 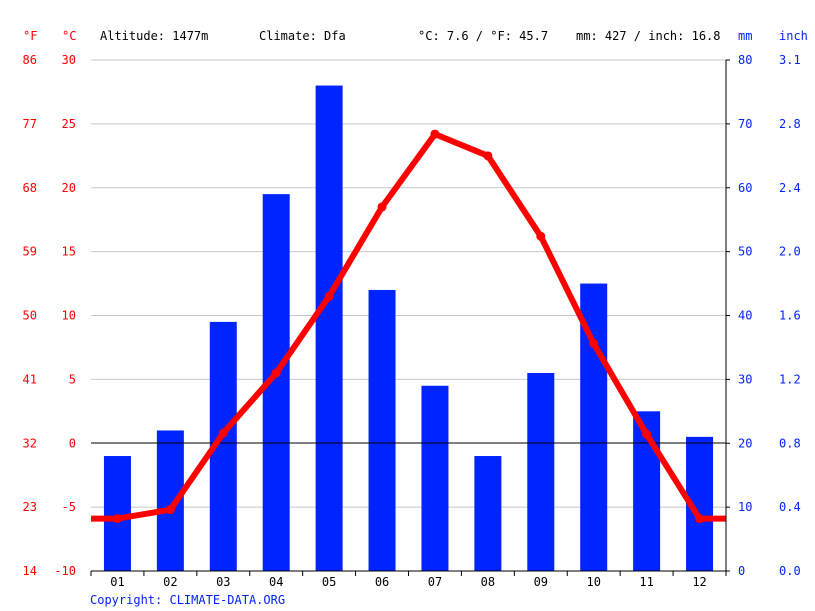 What do you see at coordinates (790, 507) in the screenshot?
I see `inch-tick-label: 0.4` at bounding box center [790, 507].